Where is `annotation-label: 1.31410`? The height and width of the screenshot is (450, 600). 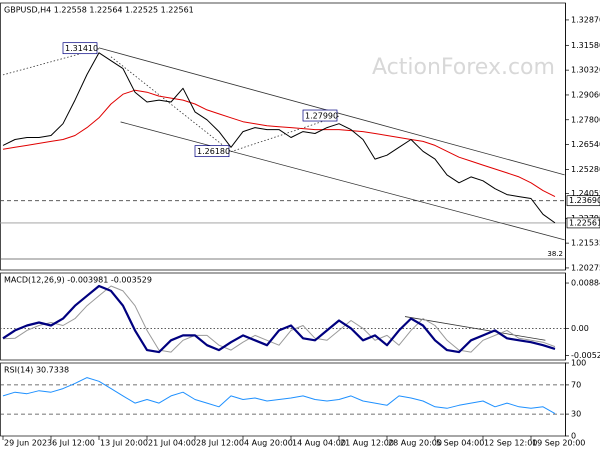
annotation-label: 1.31410 is located at coordinates (81, 48).